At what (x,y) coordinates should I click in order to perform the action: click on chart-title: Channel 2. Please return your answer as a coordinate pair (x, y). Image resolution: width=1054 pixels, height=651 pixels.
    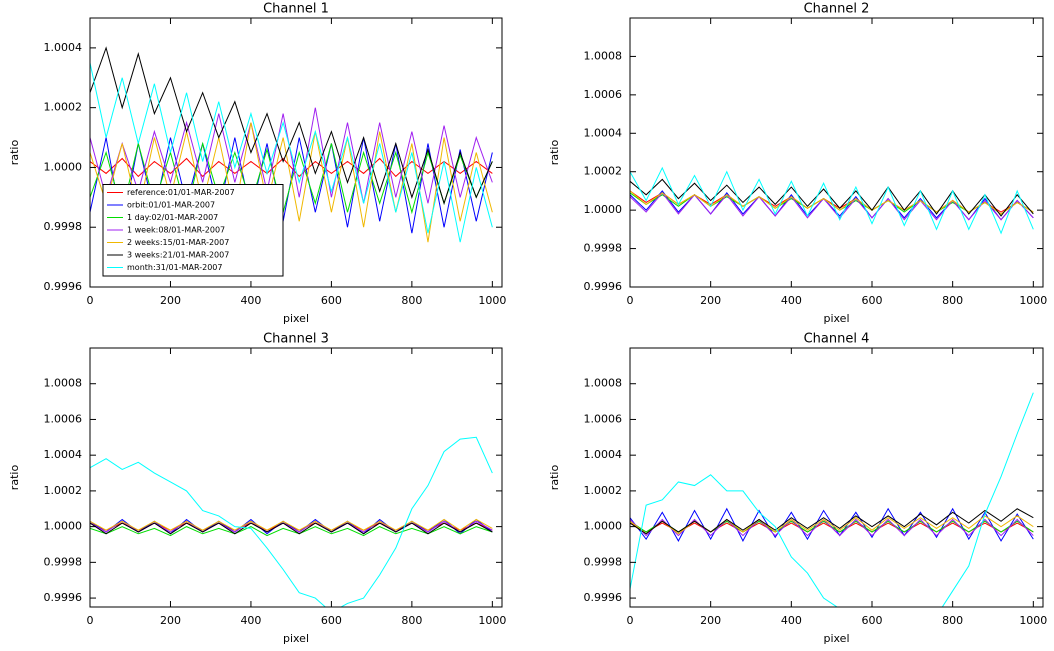
    Looking at the image, I should click on (837, 9).